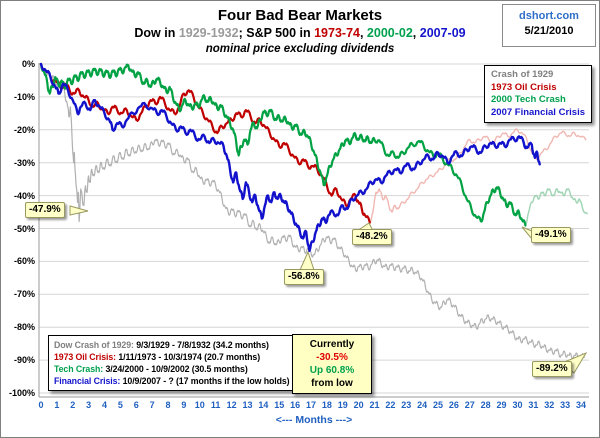 This screenshot has height=438, width=600. I want to click on x-tick-label: 22, so click(390, 405).